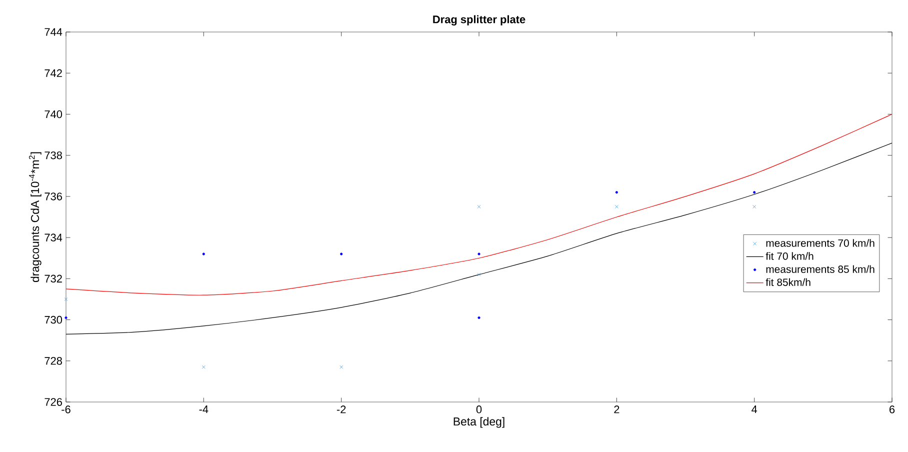  I want to click on y-tick-label: 728, so click(53, 361).